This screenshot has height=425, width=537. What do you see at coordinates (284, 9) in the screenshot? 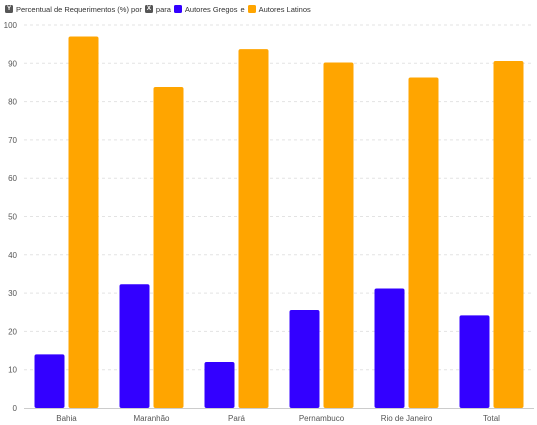
I see `legend-label-autores-latinos: Autores Latinos` at bounding box center [284, 9].